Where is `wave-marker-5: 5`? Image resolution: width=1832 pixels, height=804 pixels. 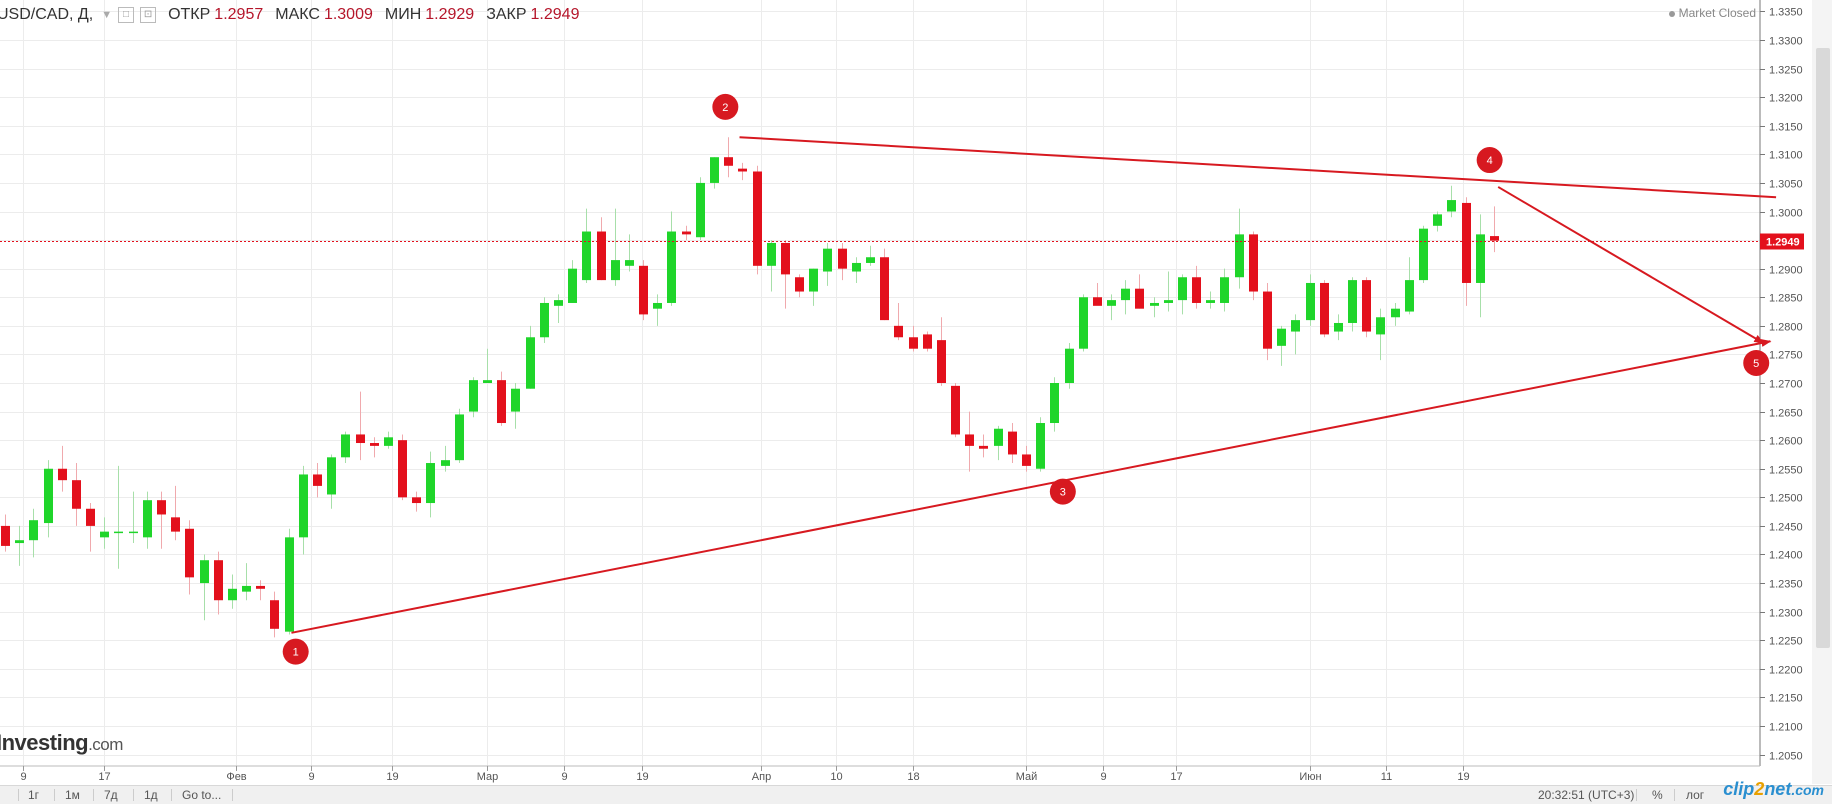
wave-marker-5: 5 is located at coordinates (1756, 362).